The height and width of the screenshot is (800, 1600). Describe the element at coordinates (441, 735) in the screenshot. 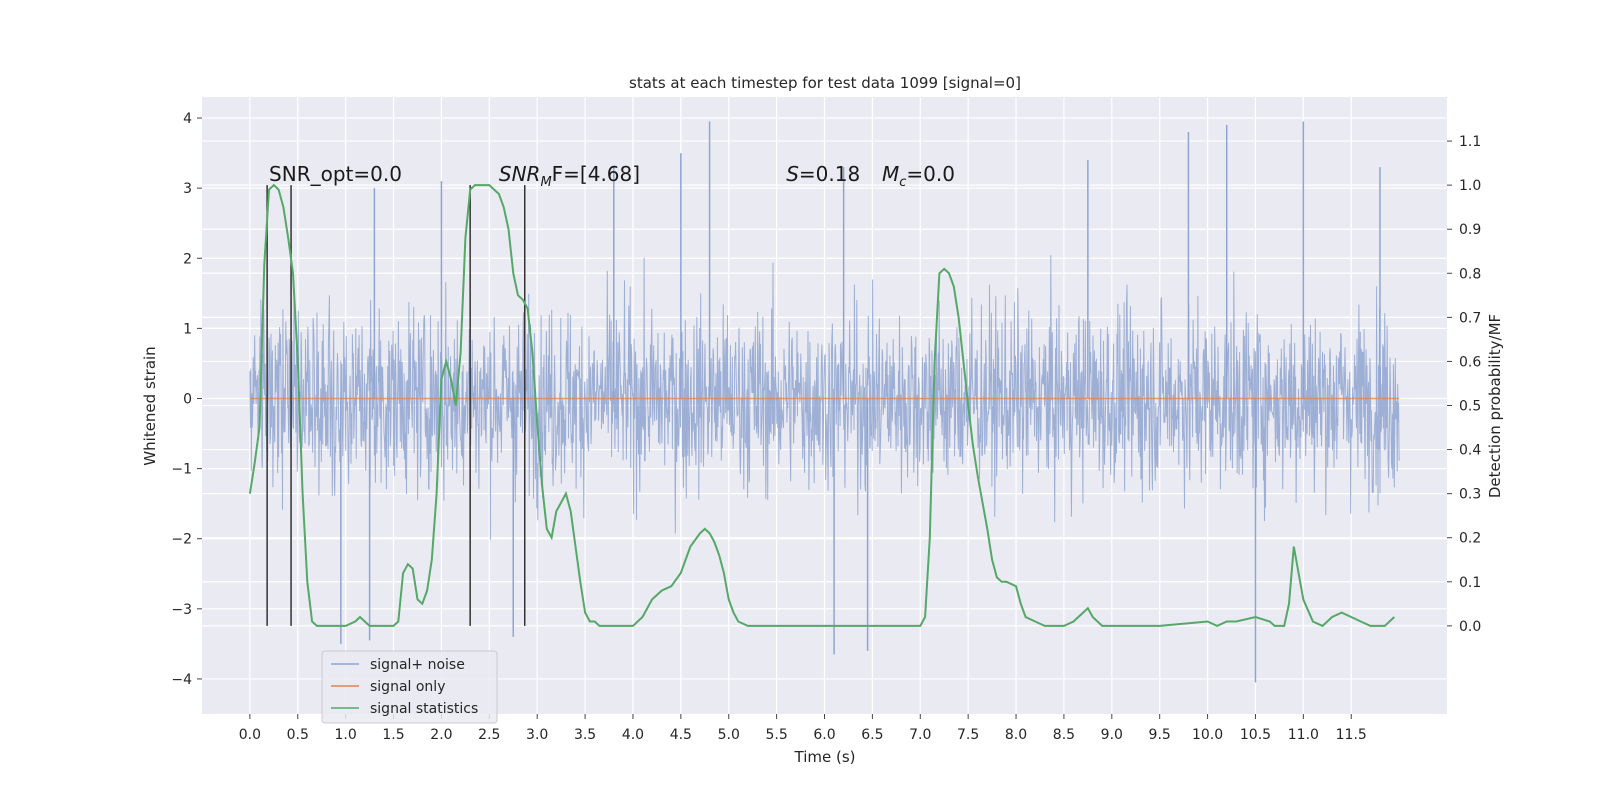

I see `x-tick-label: 2.0` at that location.